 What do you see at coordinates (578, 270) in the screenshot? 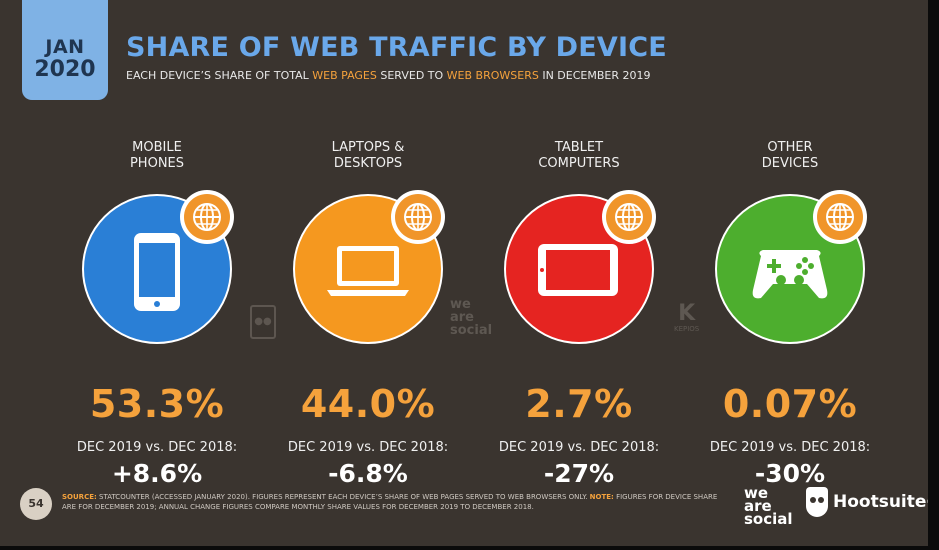
I see `tablet-icon` at bounding box center [578, 270].